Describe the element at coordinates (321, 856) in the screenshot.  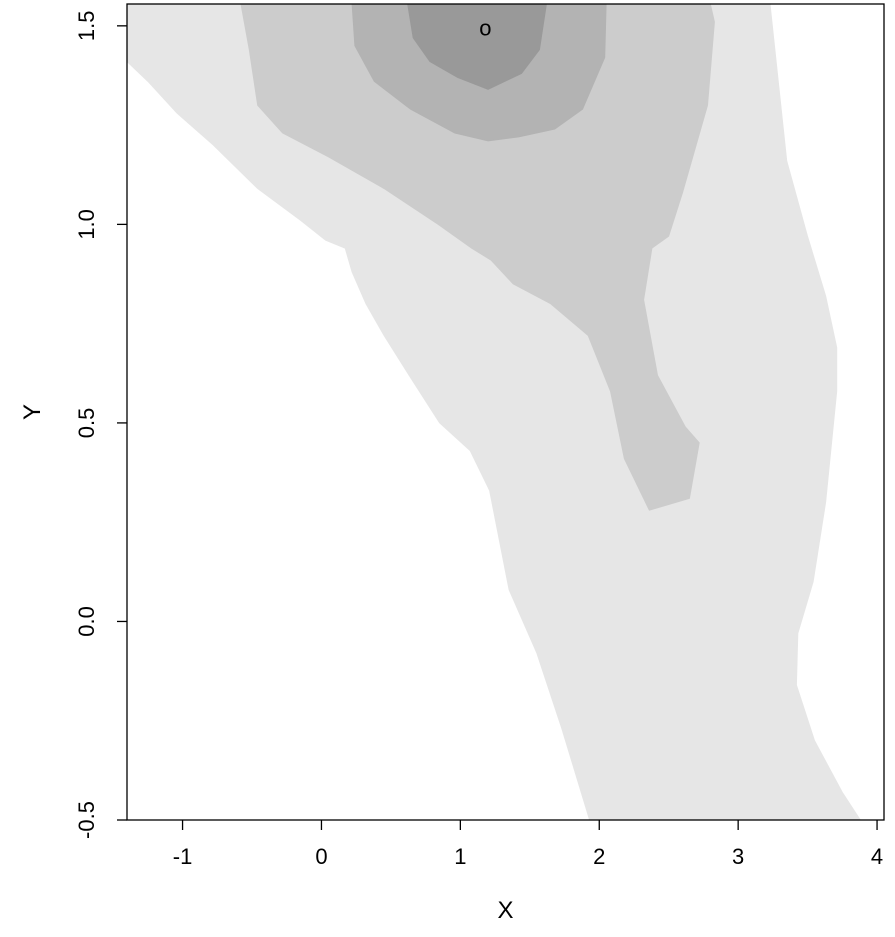
I see `x-tick-label: 0` at that location.